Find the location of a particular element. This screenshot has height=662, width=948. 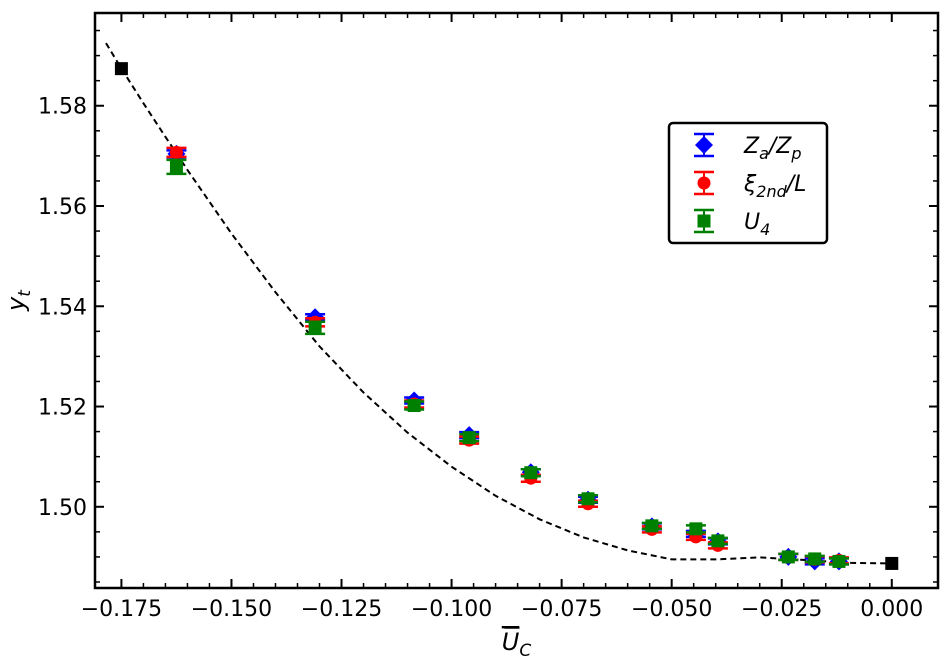

x-axis-label: UC is located at coordinates (517, 644).